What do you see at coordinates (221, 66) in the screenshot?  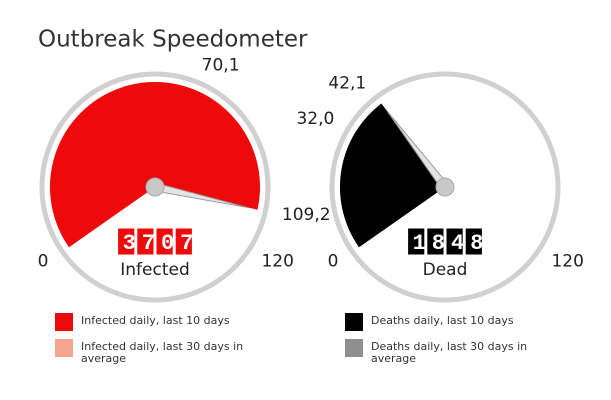 I see `tick-label: 70,1` at bounding box center [221, 66].